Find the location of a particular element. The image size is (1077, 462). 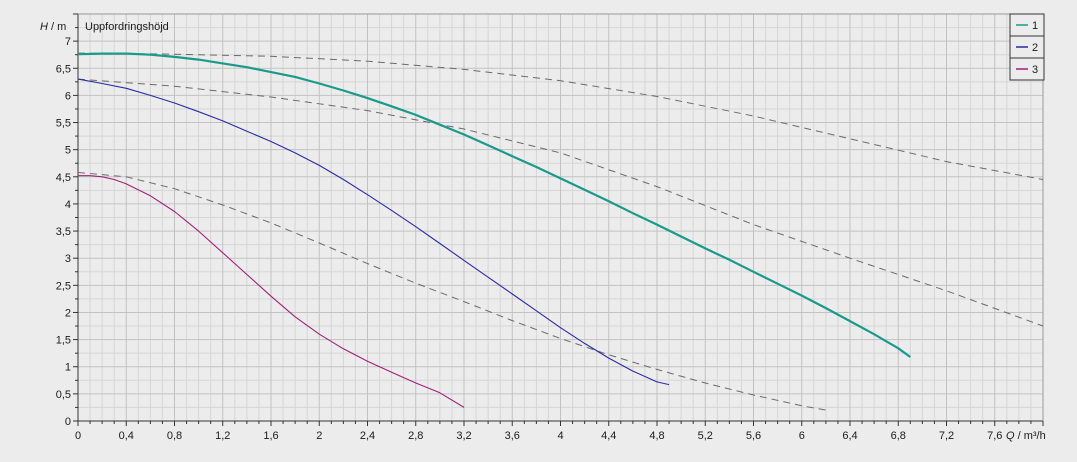

x-tick-label: 0,4 is located at coordinates (126, 436).